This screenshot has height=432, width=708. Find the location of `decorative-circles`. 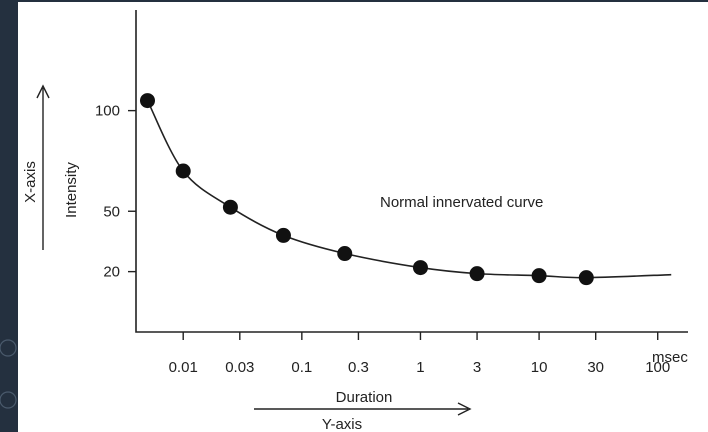

decorative-circles is located at coordinates (8, 374).